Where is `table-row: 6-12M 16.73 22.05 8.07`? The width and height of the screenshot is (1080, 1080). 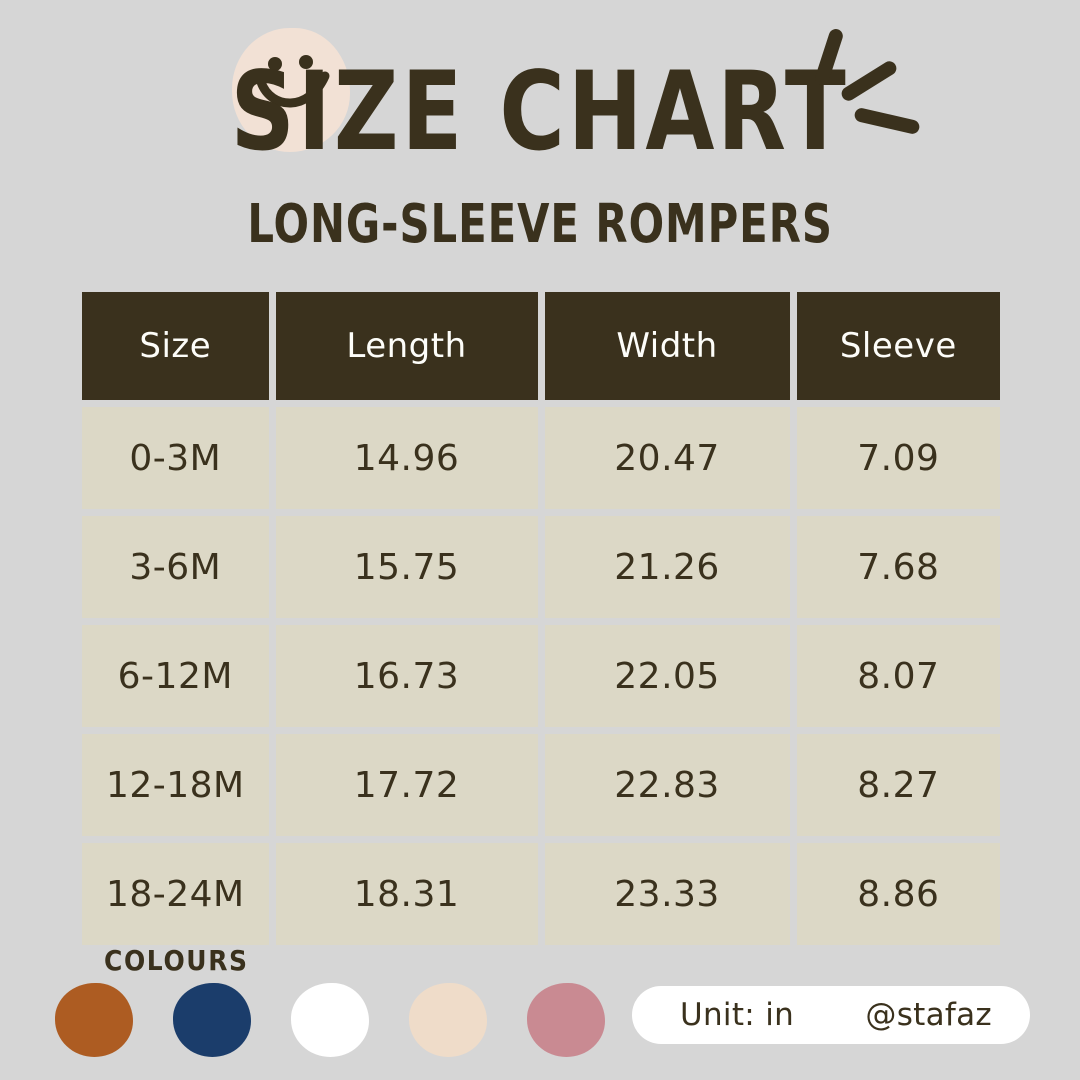
table-row: 6-12M 16.73 22.05 8.07 is located at coordinates (541, 676).